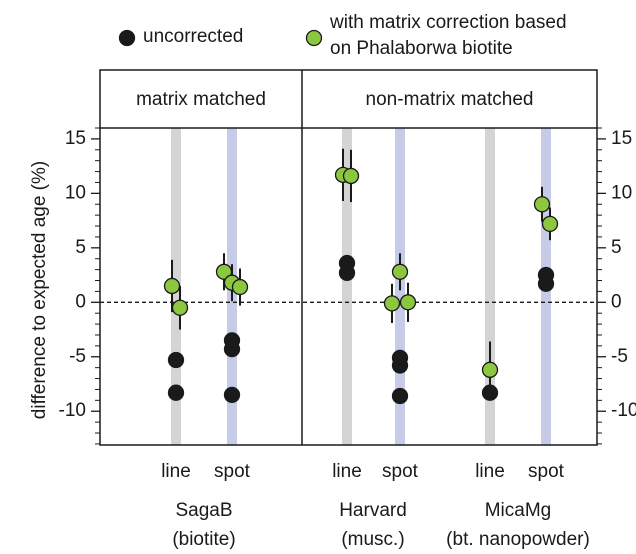 The width and height of the screenshot is (636, 554). What do you see at coordinates (518, 510) in the screenshot?
I see `group-label: MicaMg` at bounding box center [518, 510].